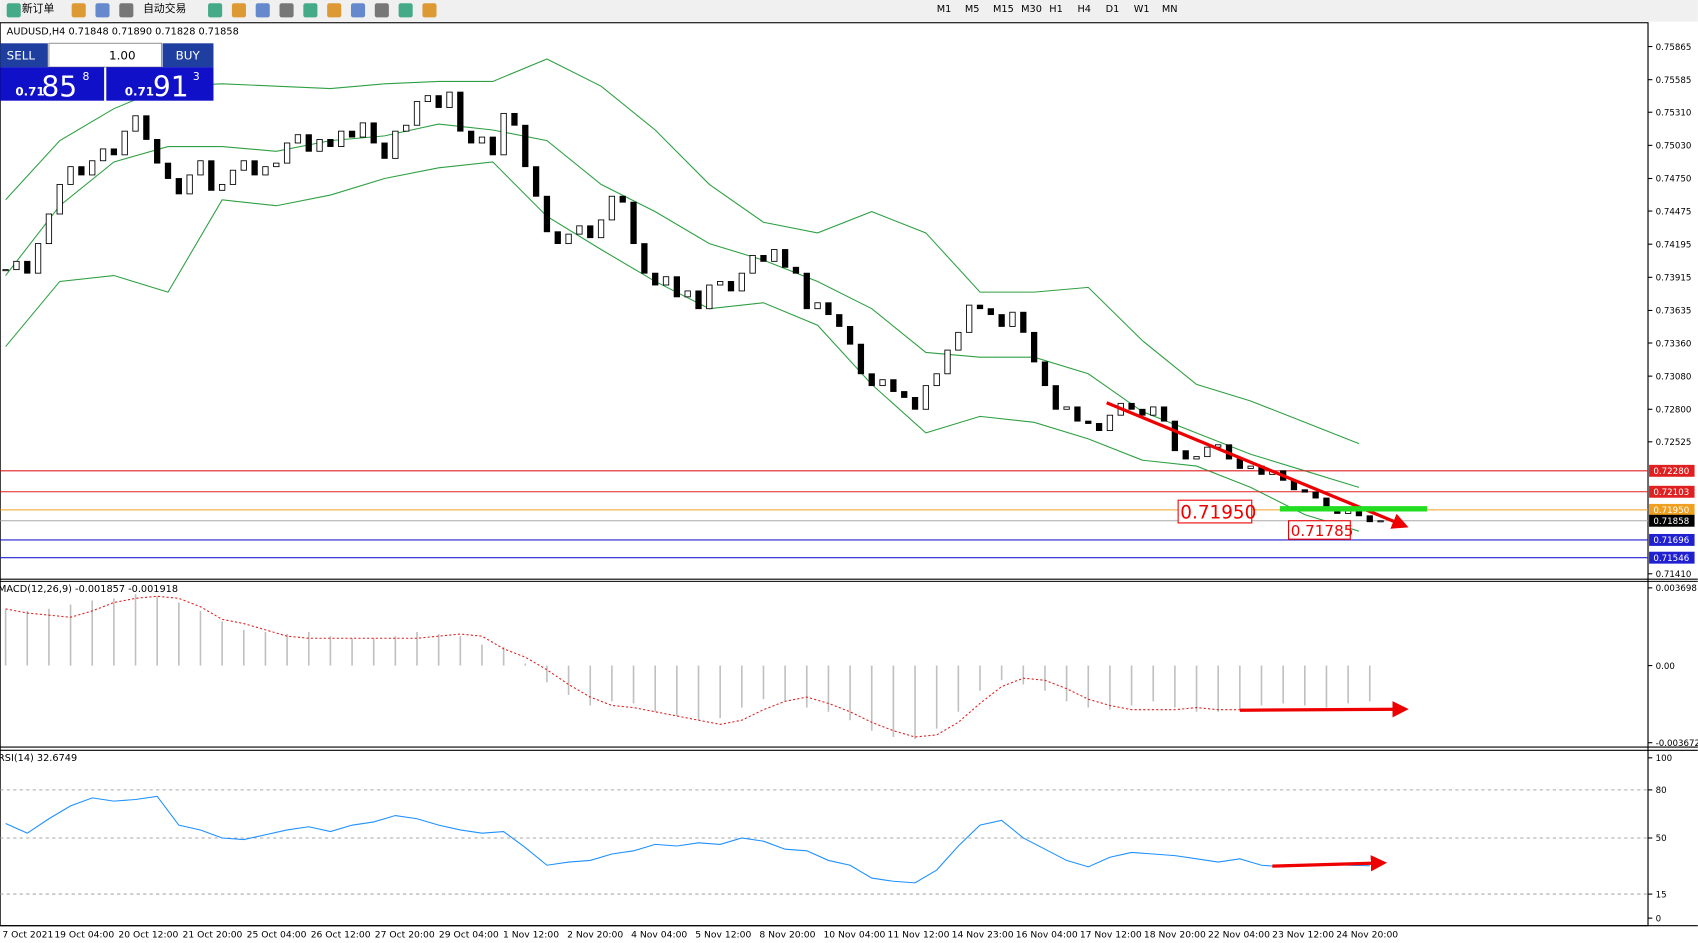 The width and height of the screenshot is (1698, 943). I want to click on buy-button, so click(188, 55).